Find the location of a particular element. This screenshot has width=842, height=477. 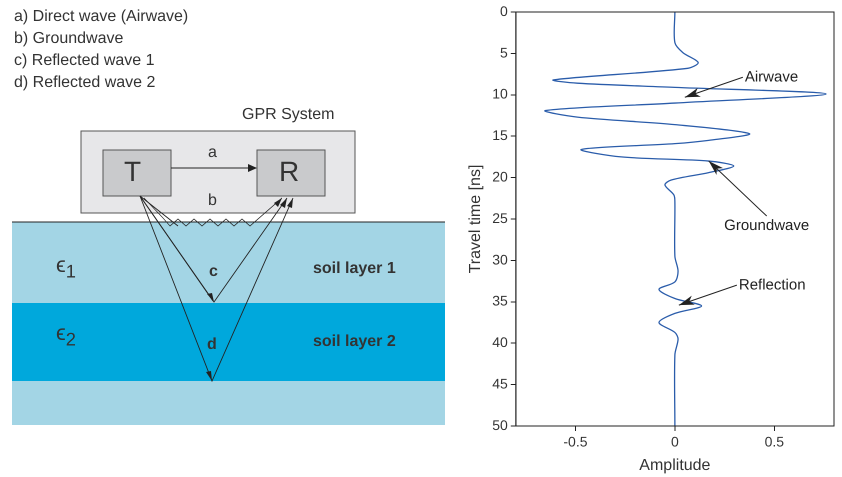

text: c) Reflected wave 1 is located at coordinates (84, 61).